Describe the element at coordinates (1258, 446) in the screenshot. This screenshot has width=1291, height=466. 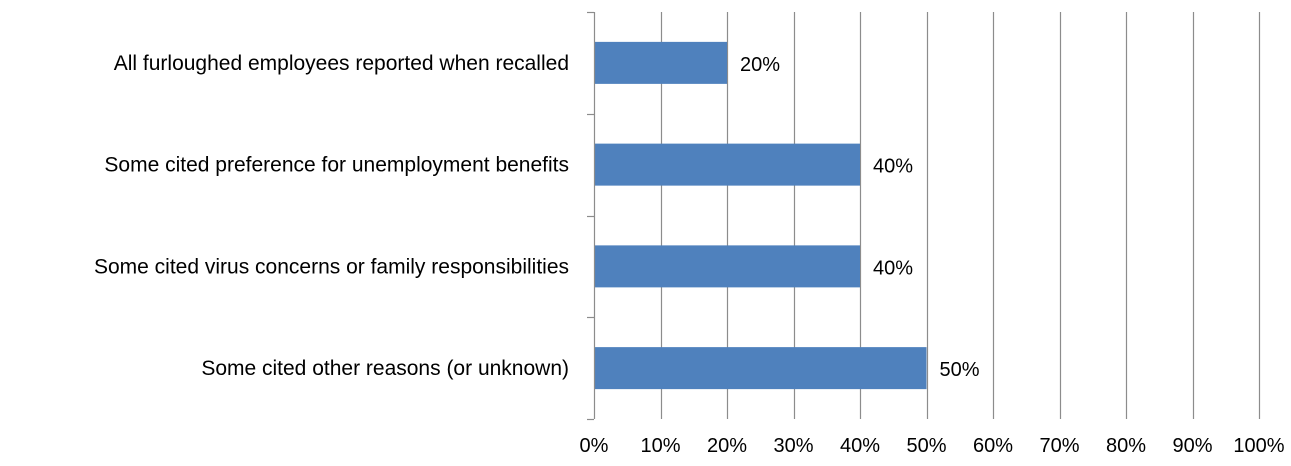
I see `x-tick-label: 100%` at that location.